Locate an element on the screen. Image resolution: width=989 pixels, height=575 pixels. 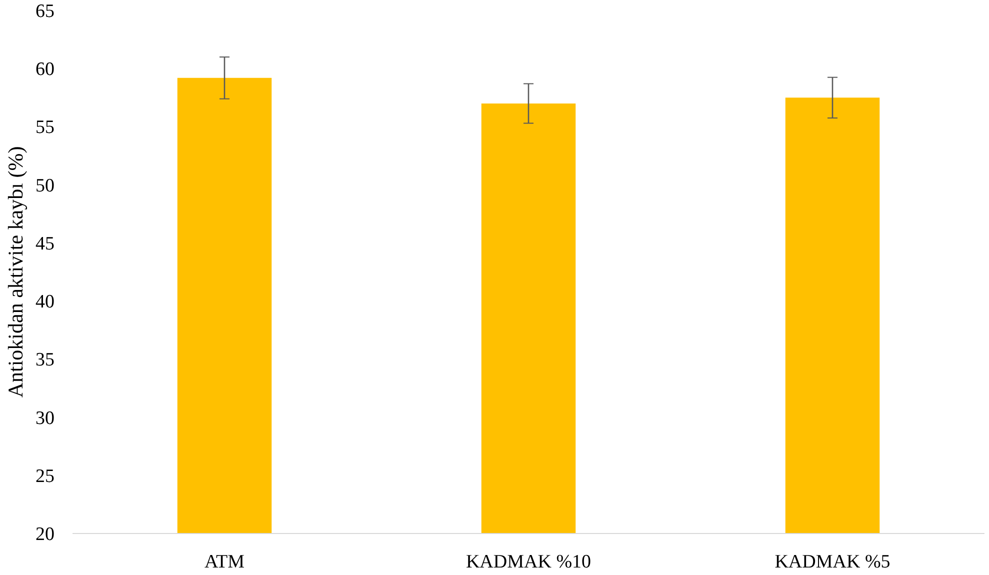
y-tick-label: 55 is located at coordinates (45, 127).